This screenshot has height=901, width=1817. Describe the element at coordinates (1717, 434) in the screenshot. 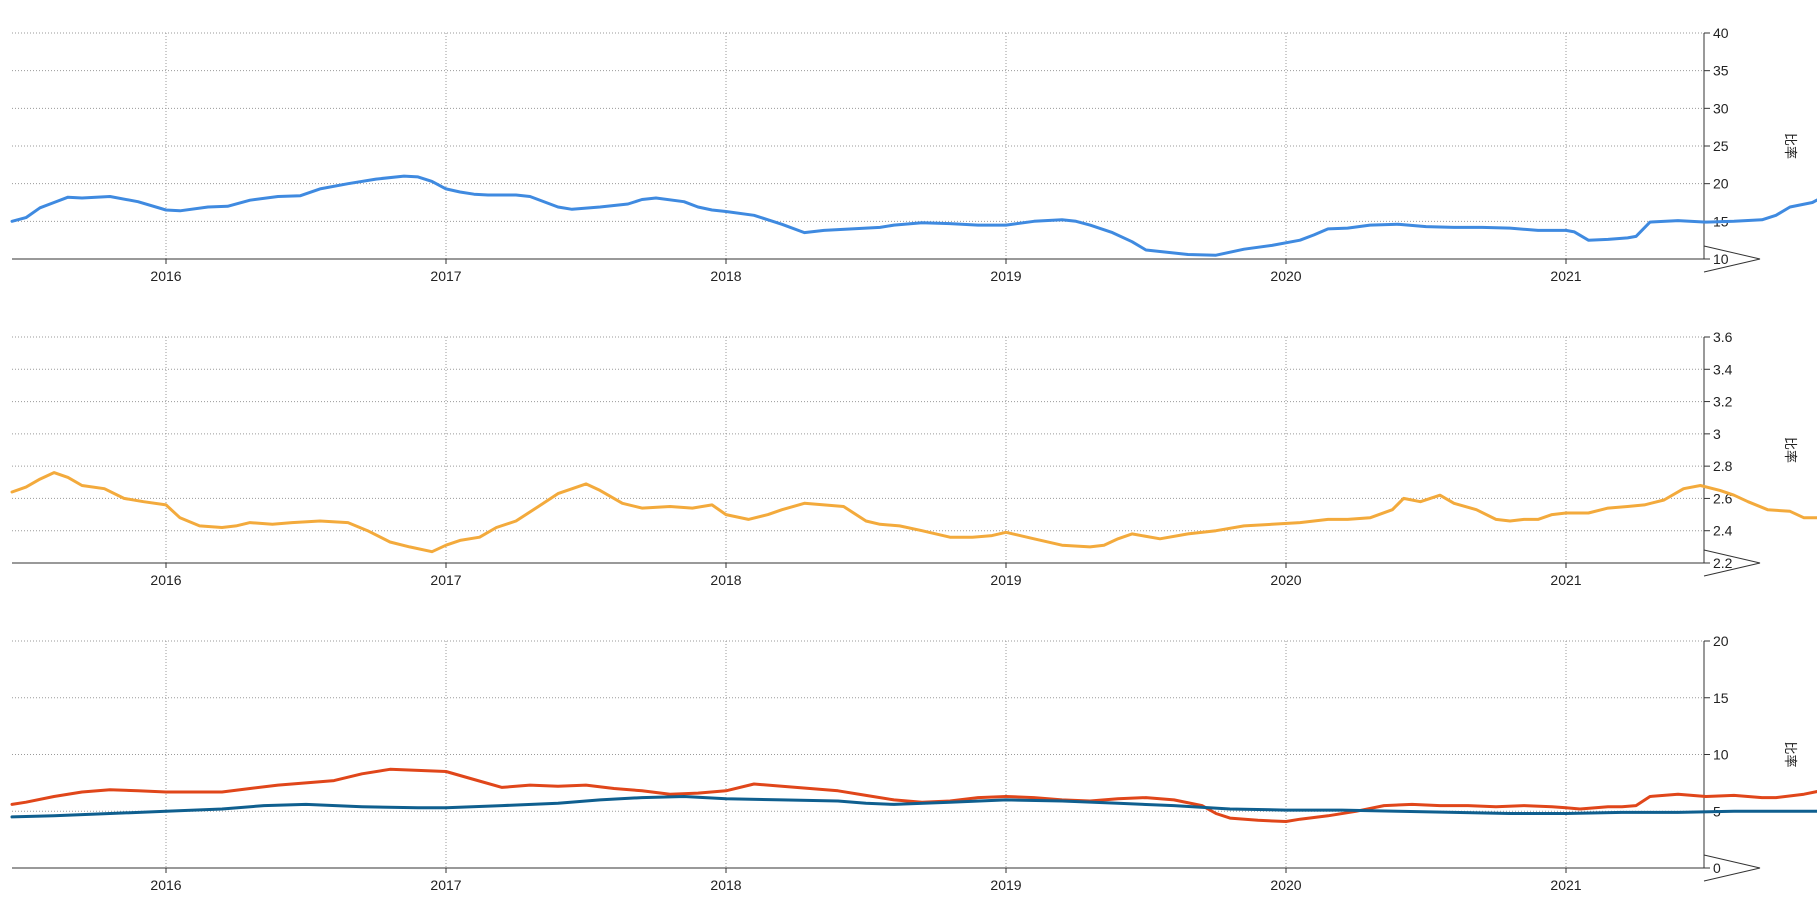

I see `y-tick-label: 3` at that location.